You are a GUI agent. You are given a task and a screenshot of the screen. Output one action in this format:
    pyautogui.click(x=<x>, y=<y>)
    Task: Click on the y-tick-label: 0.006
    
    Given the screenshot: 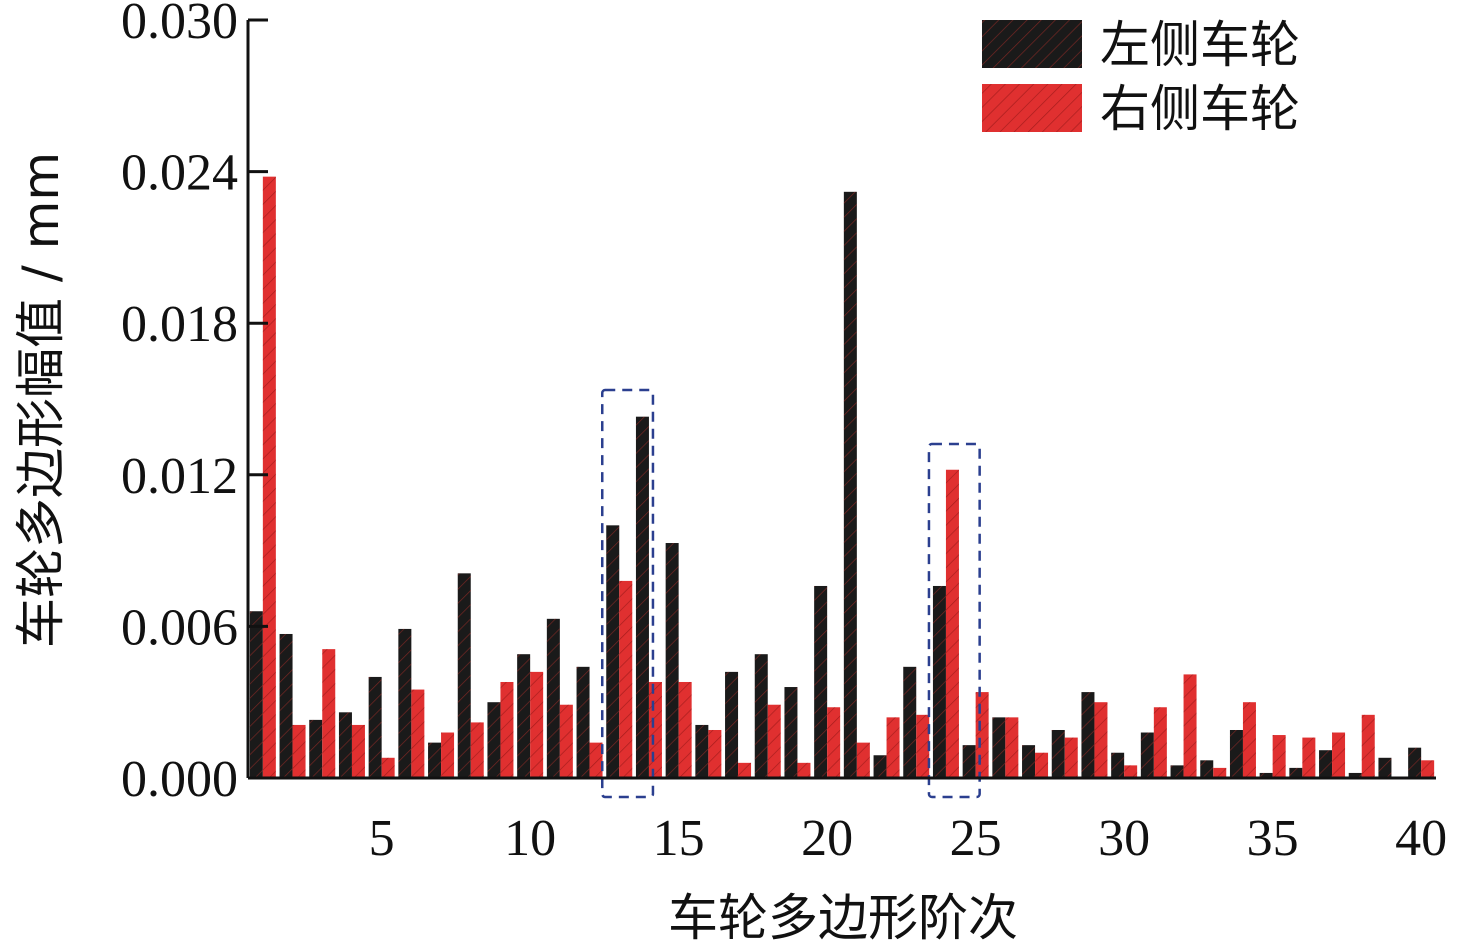 What is the action you would take?
    pyautogui.click(x=179, y=627)
    